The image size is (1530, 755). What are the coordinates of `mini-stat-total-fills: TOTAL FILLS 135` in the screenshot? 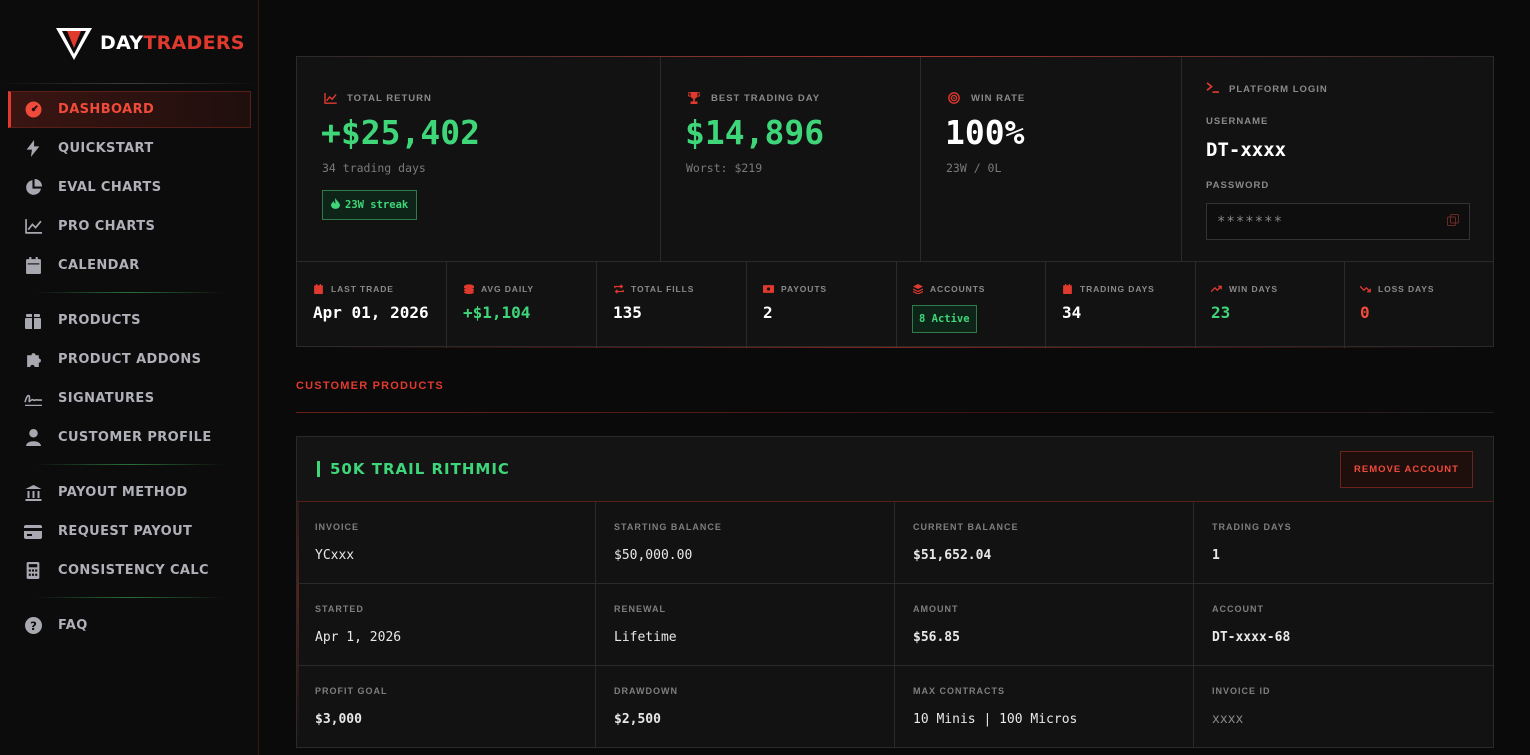 It's located at (672, 305).